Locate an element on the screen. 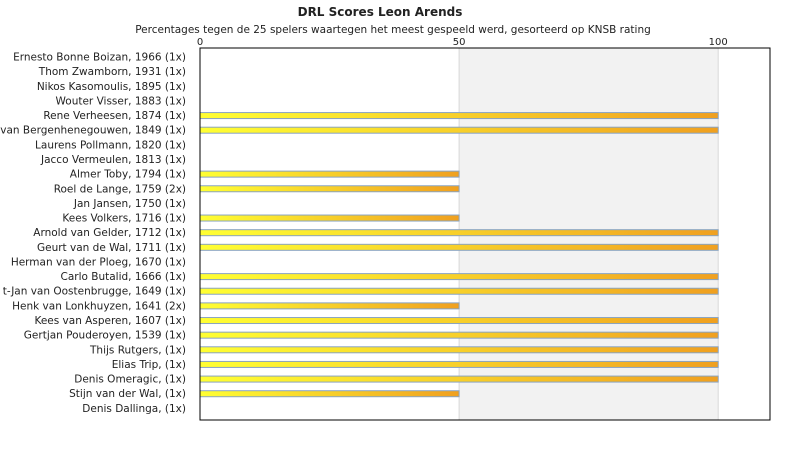 The image size is (790, 454). category-label: van Bergenhenegouwen, 1849 (1x) is located at coordinates (93, 131).